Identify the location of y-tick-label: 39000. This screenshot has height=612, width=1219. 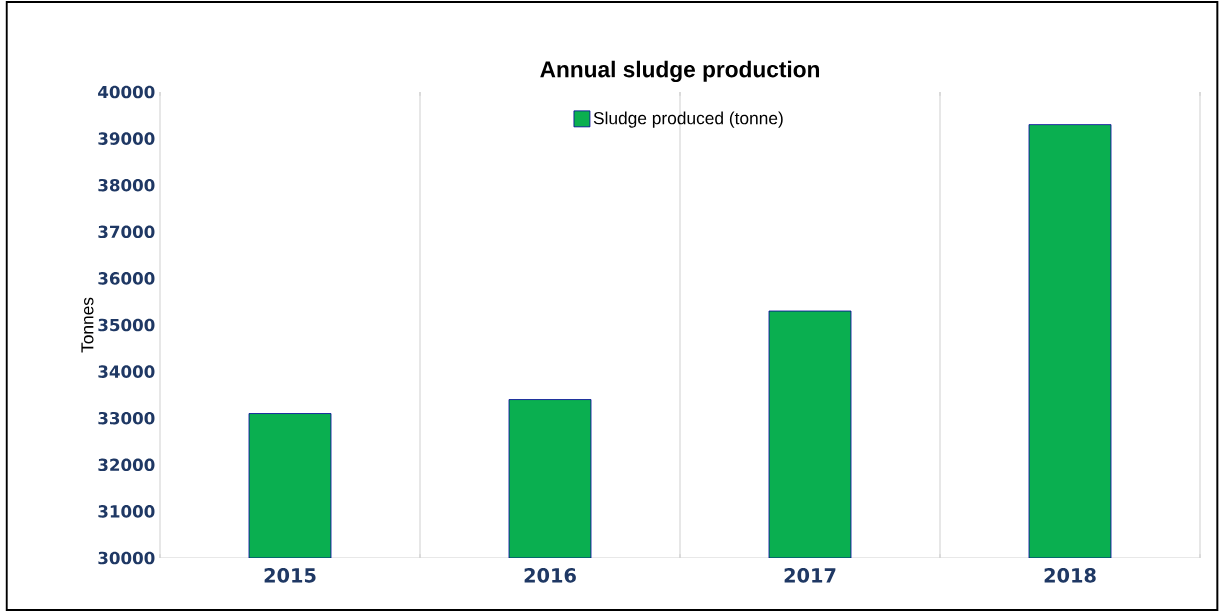
(126, 138).